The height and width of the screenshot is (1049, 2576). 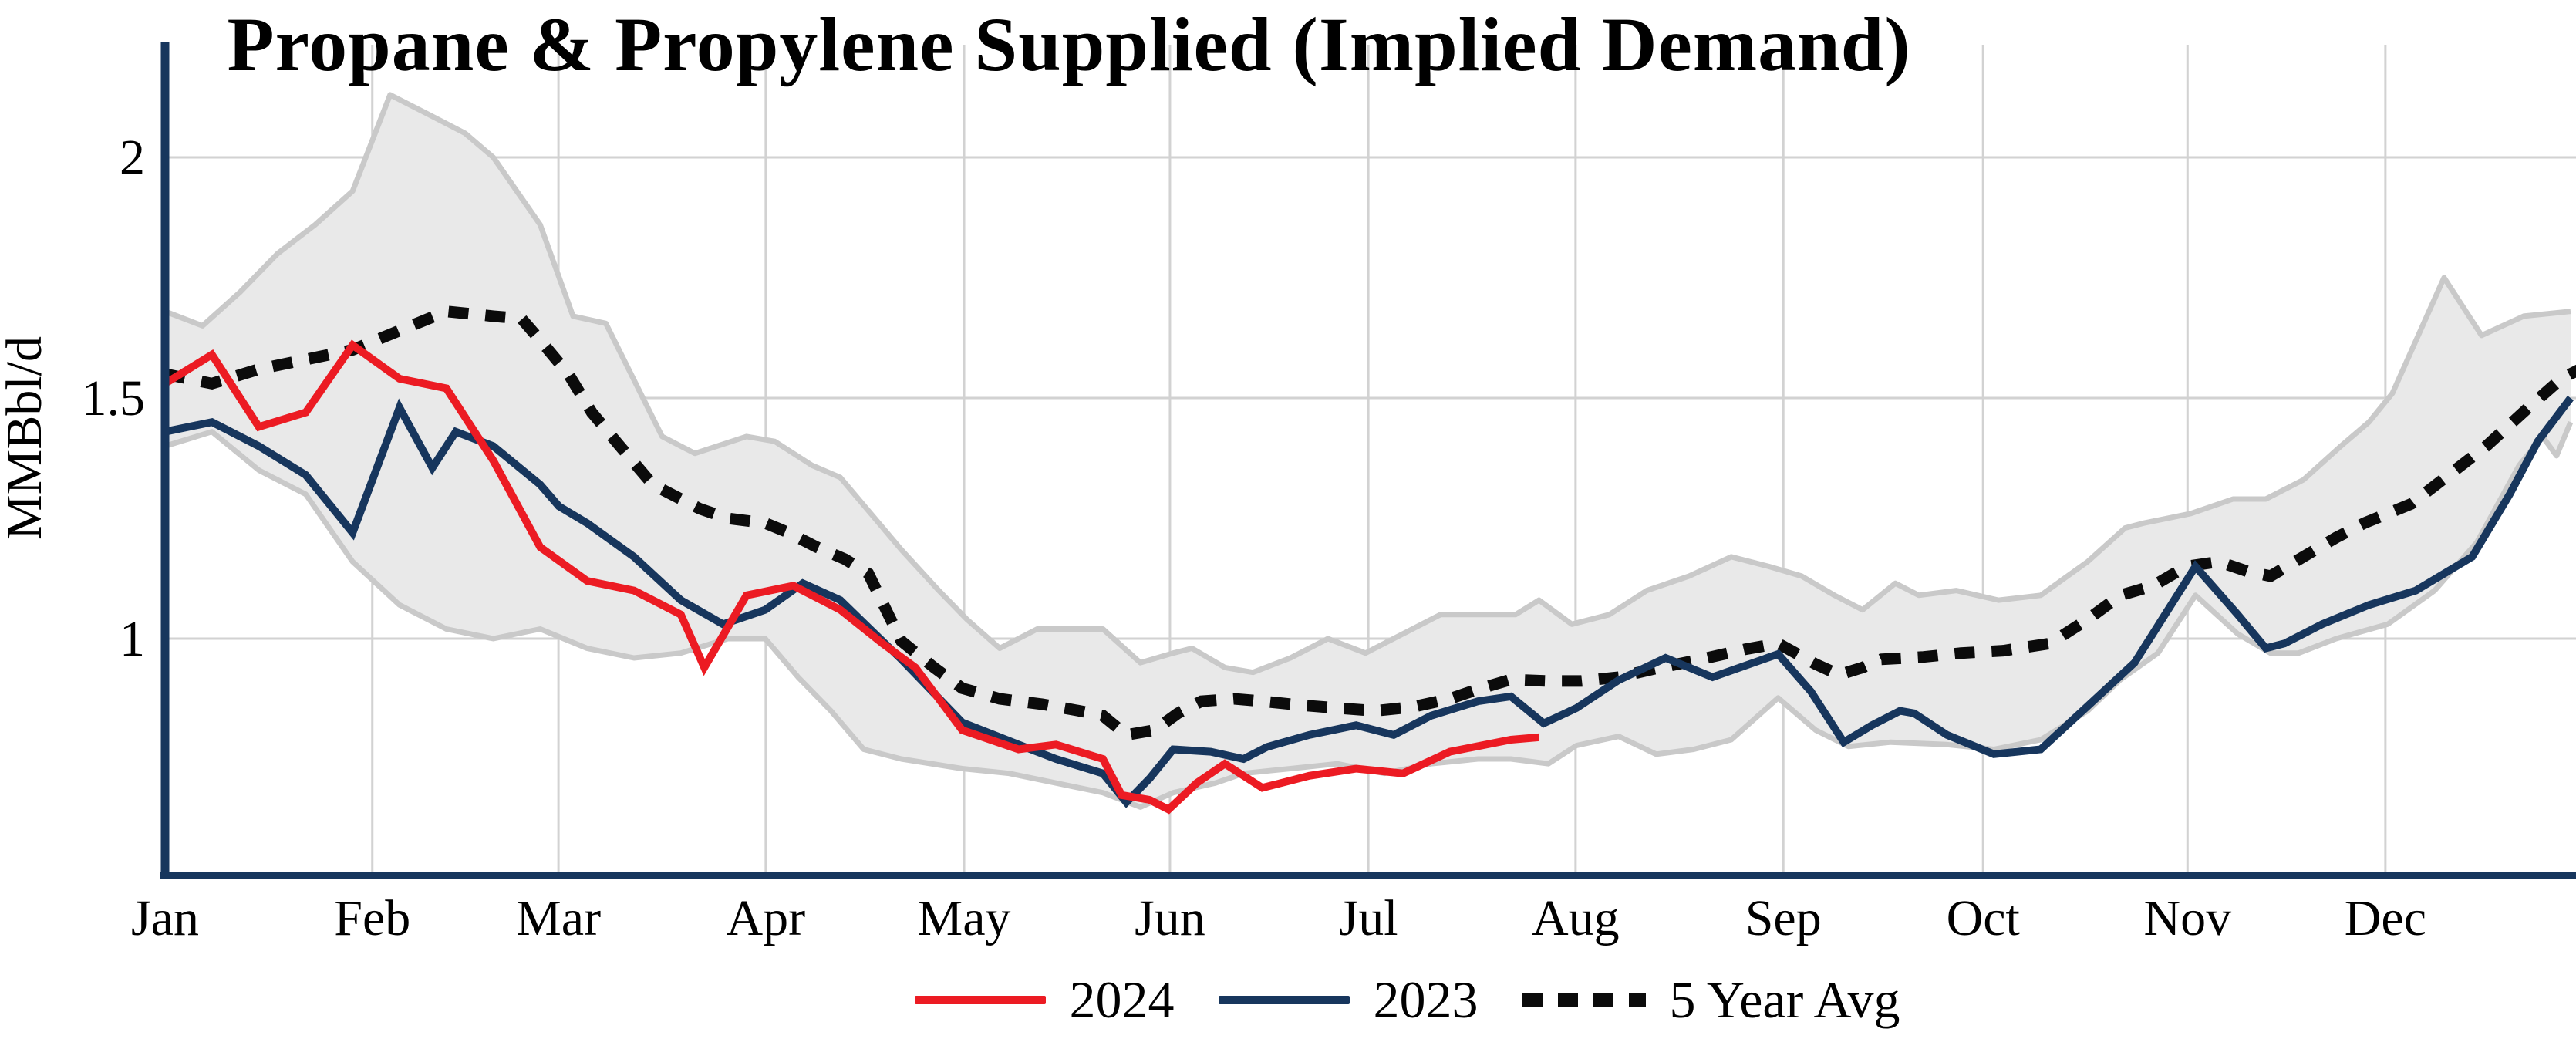 What do you see at coordinates (1584, 1000) in the screenshot?
I see `legend-swatch-5-year-avg-dotted-icon` at bounding box center [1584, 1000].